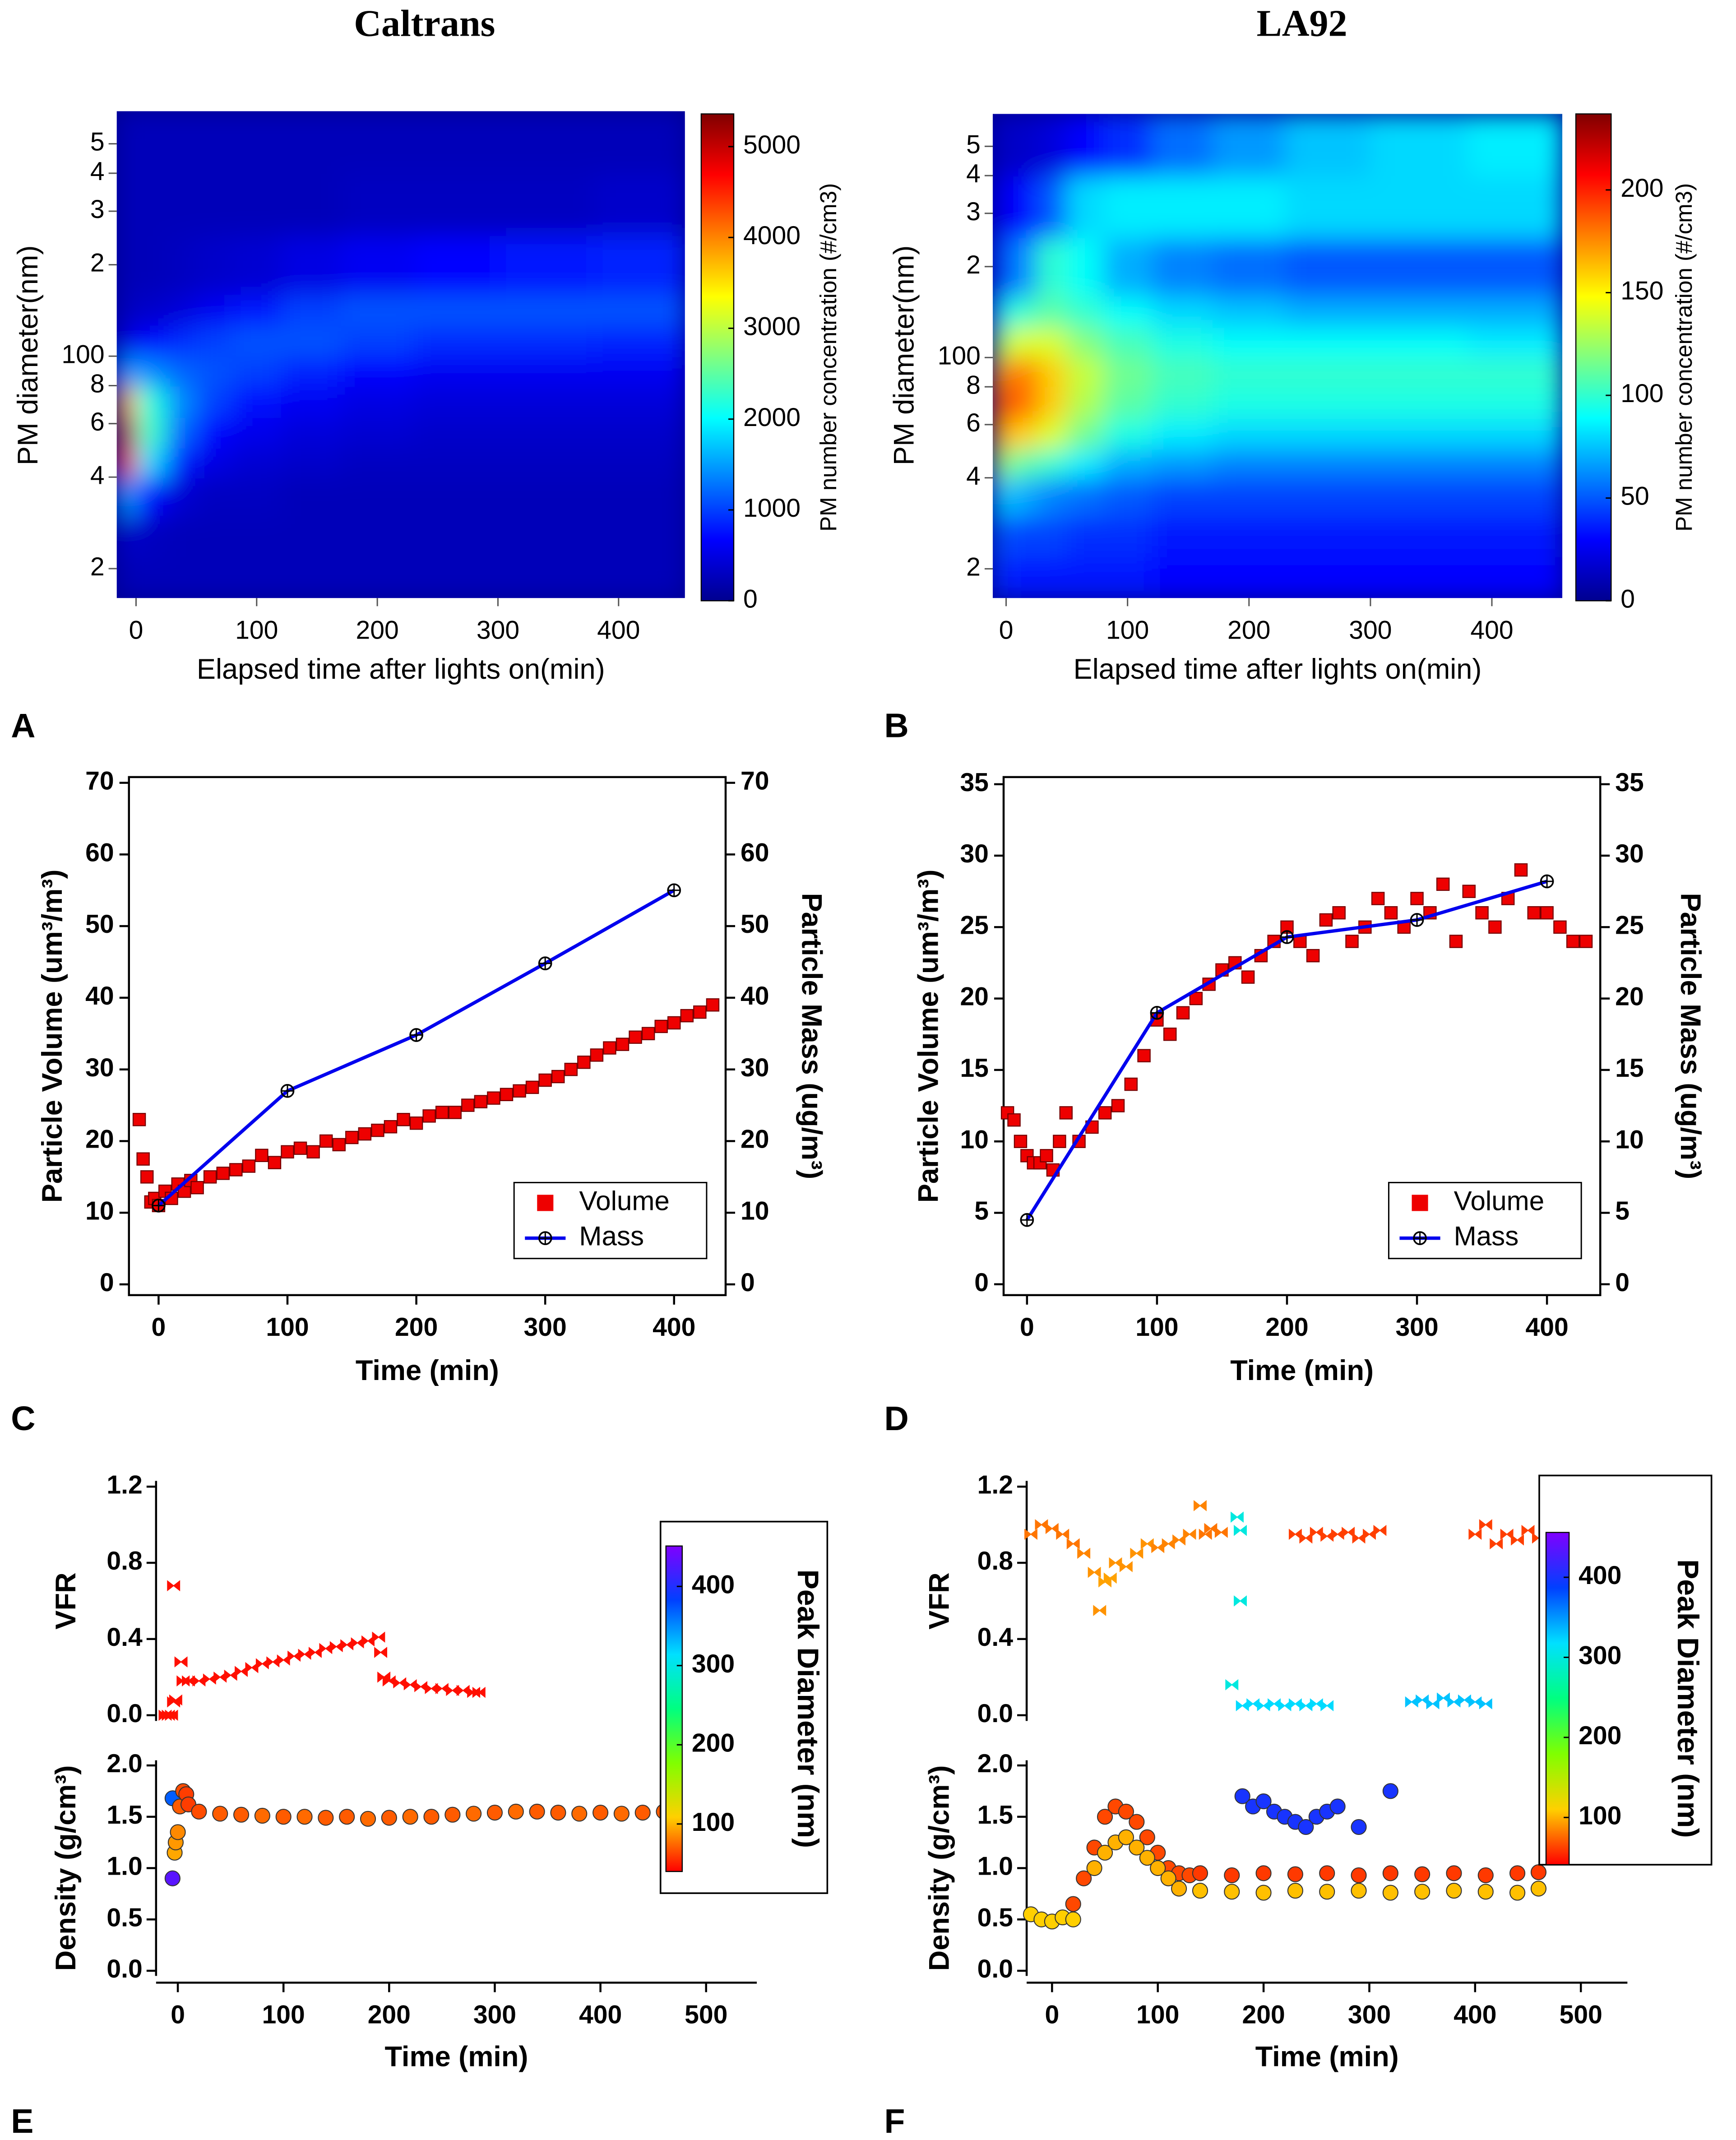  What do you see at coordinates (424, 23) in the screenshot?
I see `panel-title: Caltrans` at bounding box center [424, 23].